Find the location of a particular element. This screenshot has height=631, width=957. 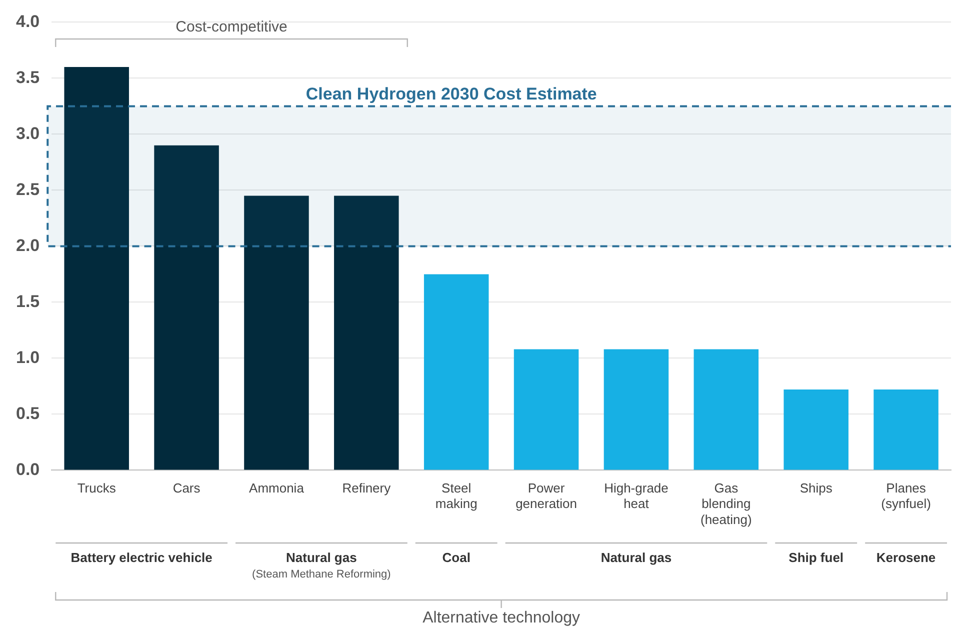

text: Battery electric vehicle is located at coordinates (141, 558).